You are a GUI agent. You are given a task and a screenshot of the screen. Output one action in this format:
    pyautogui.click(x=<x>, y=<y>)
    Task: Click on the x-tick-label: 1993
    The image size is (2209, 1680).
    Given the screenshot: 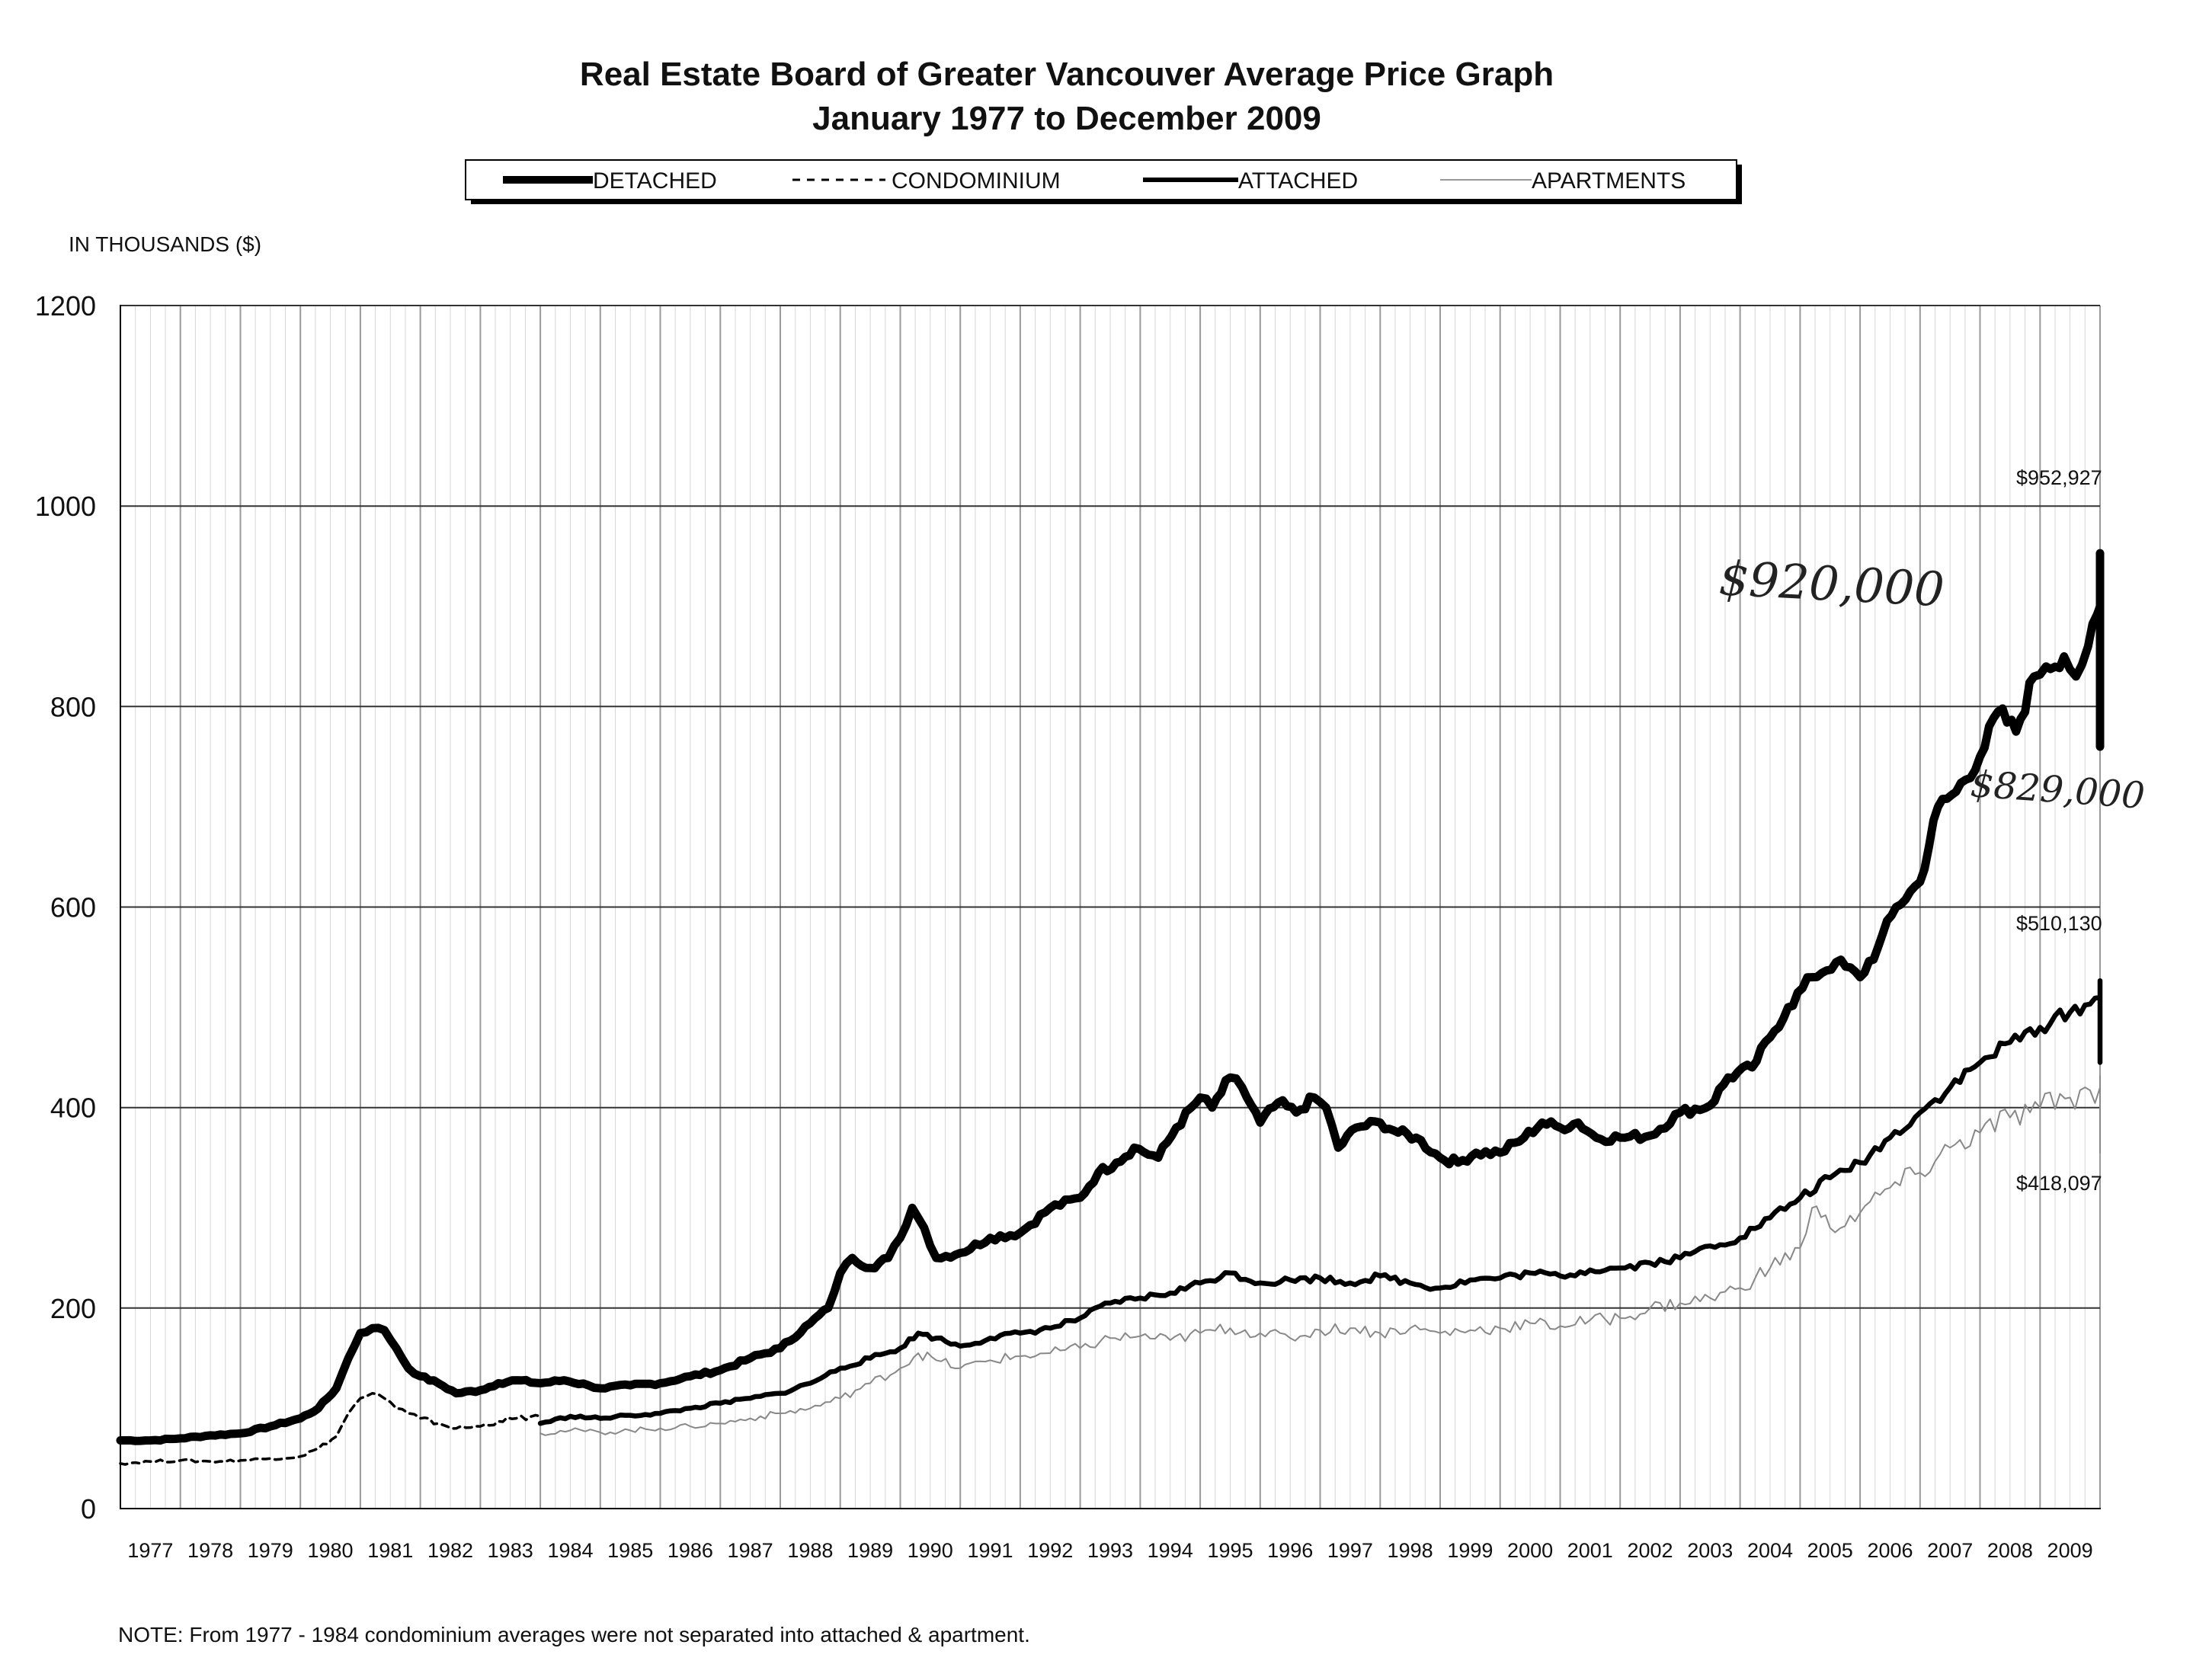 What is the action you would take?
    pyautogui.click(x=1110, y=1550)
    